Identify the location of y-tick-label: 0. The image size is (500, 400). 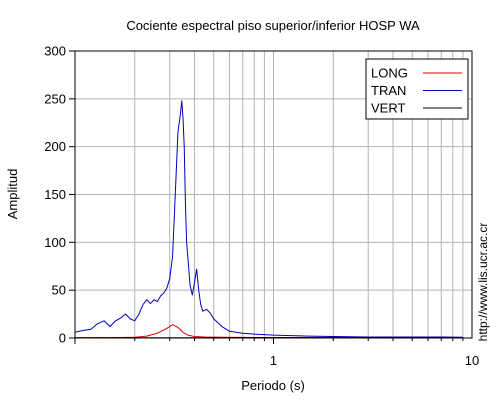
(62, 338).